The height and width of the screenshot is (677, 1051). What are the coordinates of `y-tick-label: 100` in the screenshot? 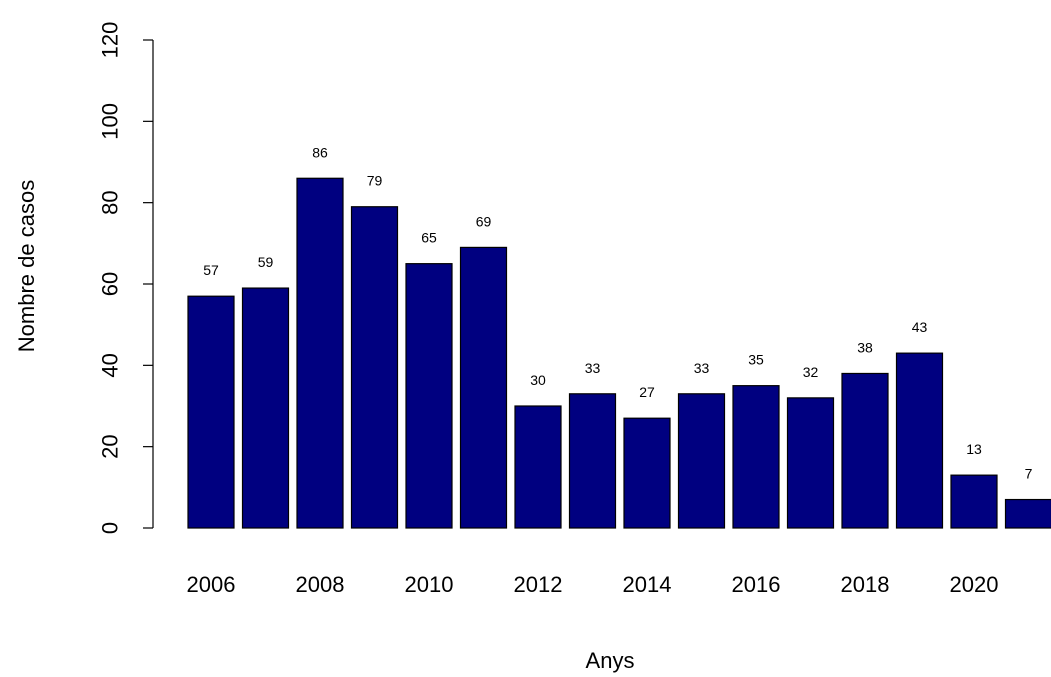 It's located at (110, 121).